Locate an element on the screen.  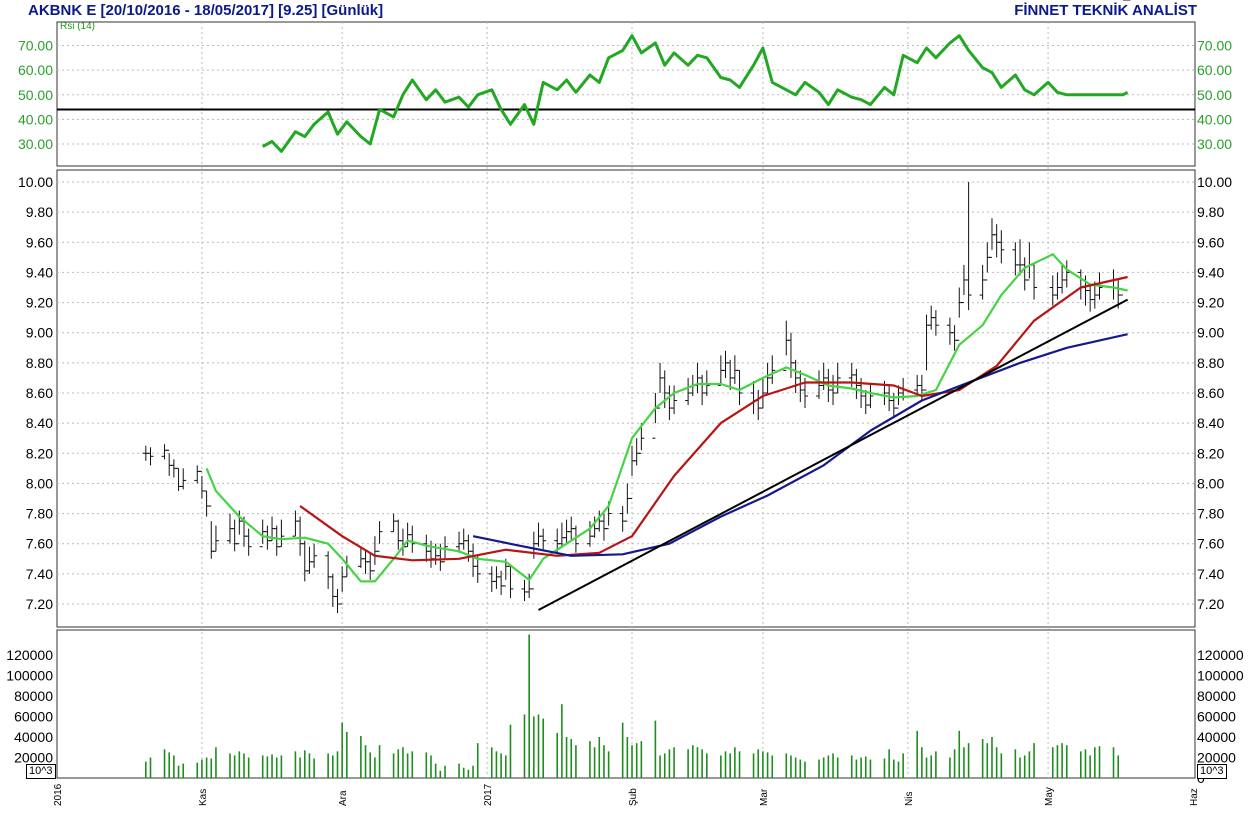
rsi-series-label: Rsi (14) is located at coordinates (78, 26).